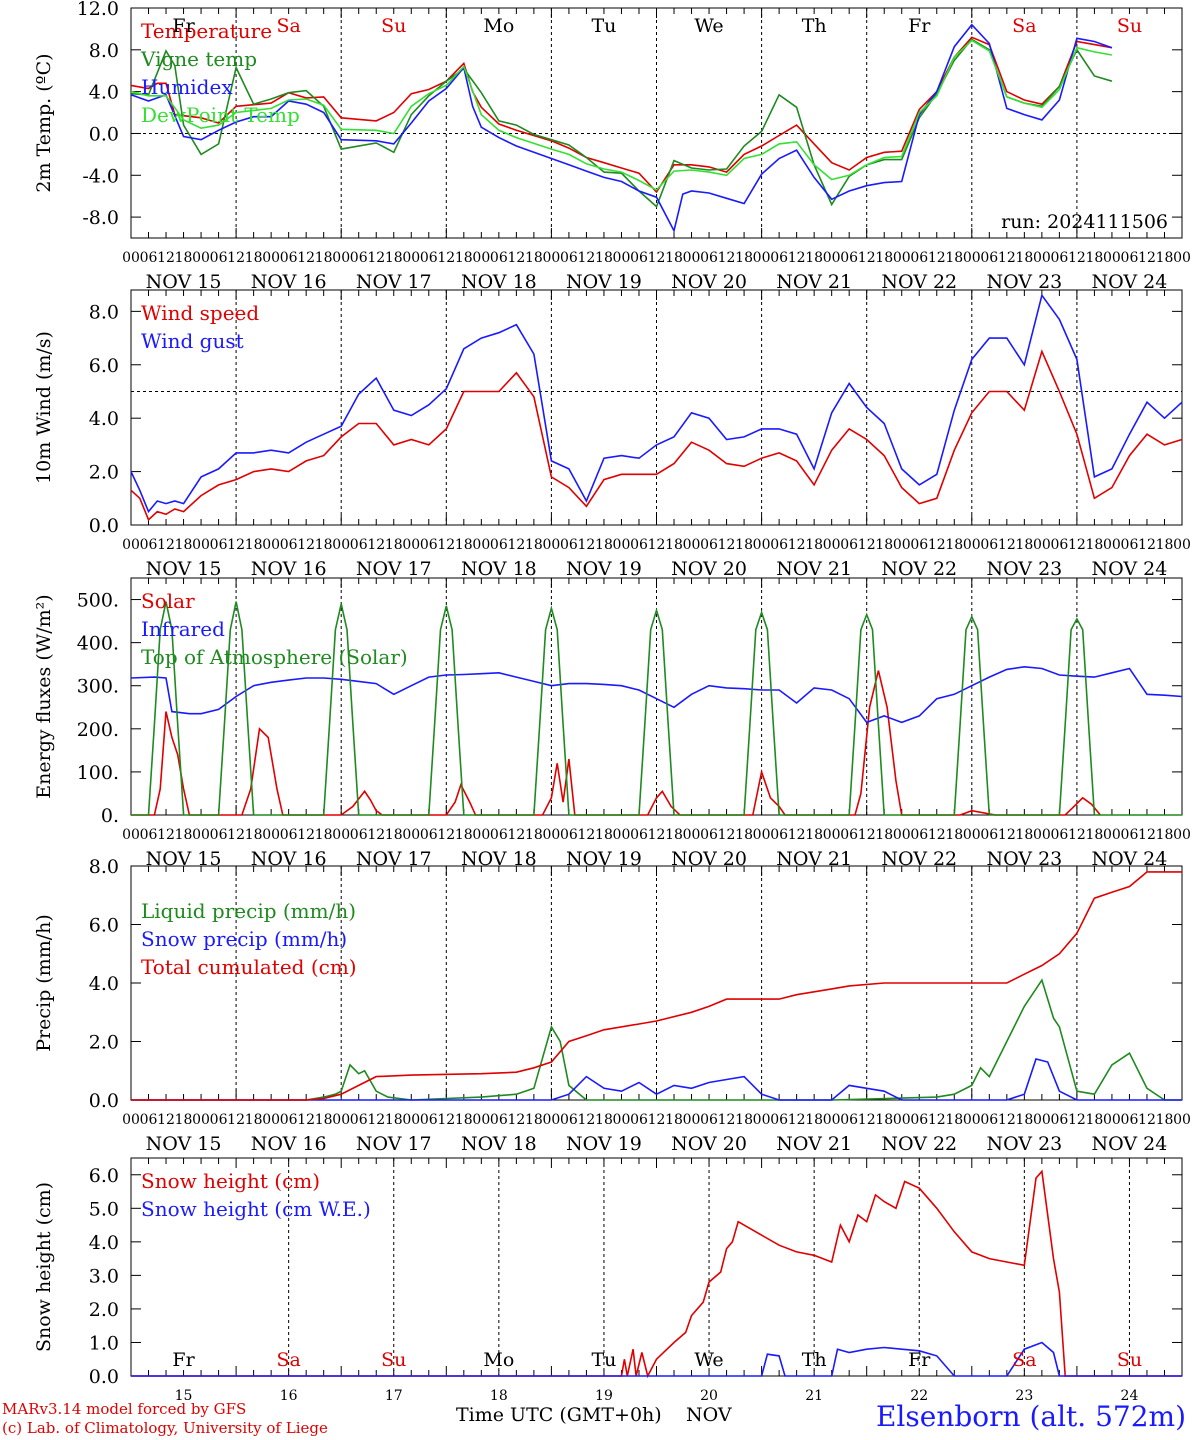  Describe the element at coordinates (104, 51) in the screenshot. I see `y-tick-label: 8.0` at that location.